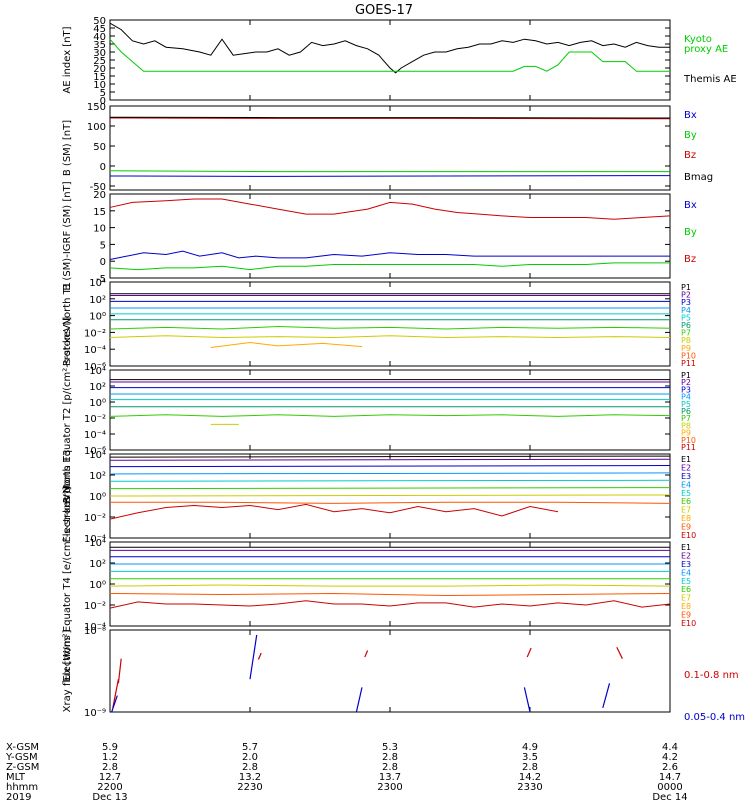  I want to click on legend-entry: P5, so click(686, 317).